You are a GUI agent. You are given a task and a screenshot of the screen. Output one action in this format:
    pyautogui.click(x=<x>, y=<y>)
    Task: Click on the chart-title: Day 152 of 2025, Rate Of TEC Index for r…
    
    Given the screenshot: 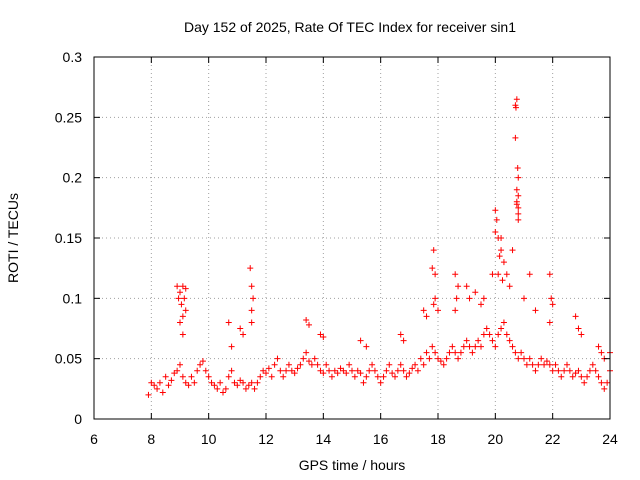 What is the action you would take?
    pyautogui.click(x=350, y=27)
    